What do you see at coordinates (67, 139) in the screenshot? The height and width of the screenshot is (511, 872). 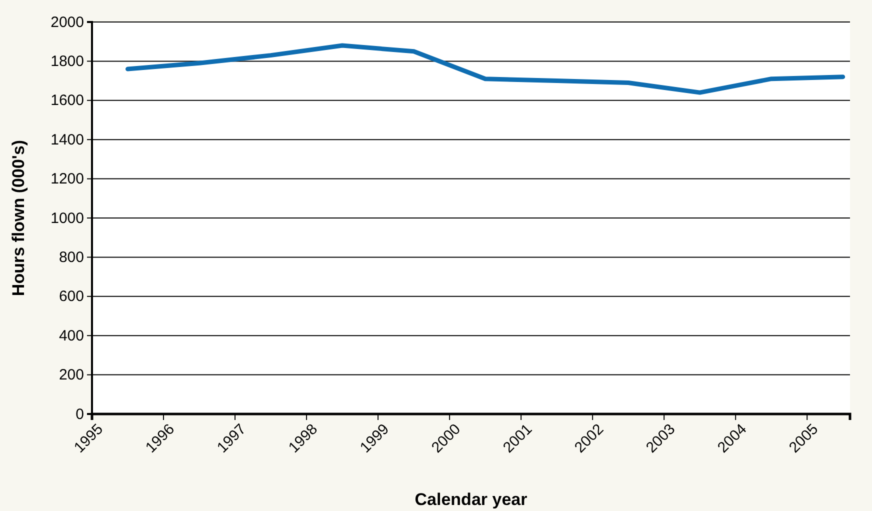 I see `y-tick-label: 1400` at bounding box center [67, 139].